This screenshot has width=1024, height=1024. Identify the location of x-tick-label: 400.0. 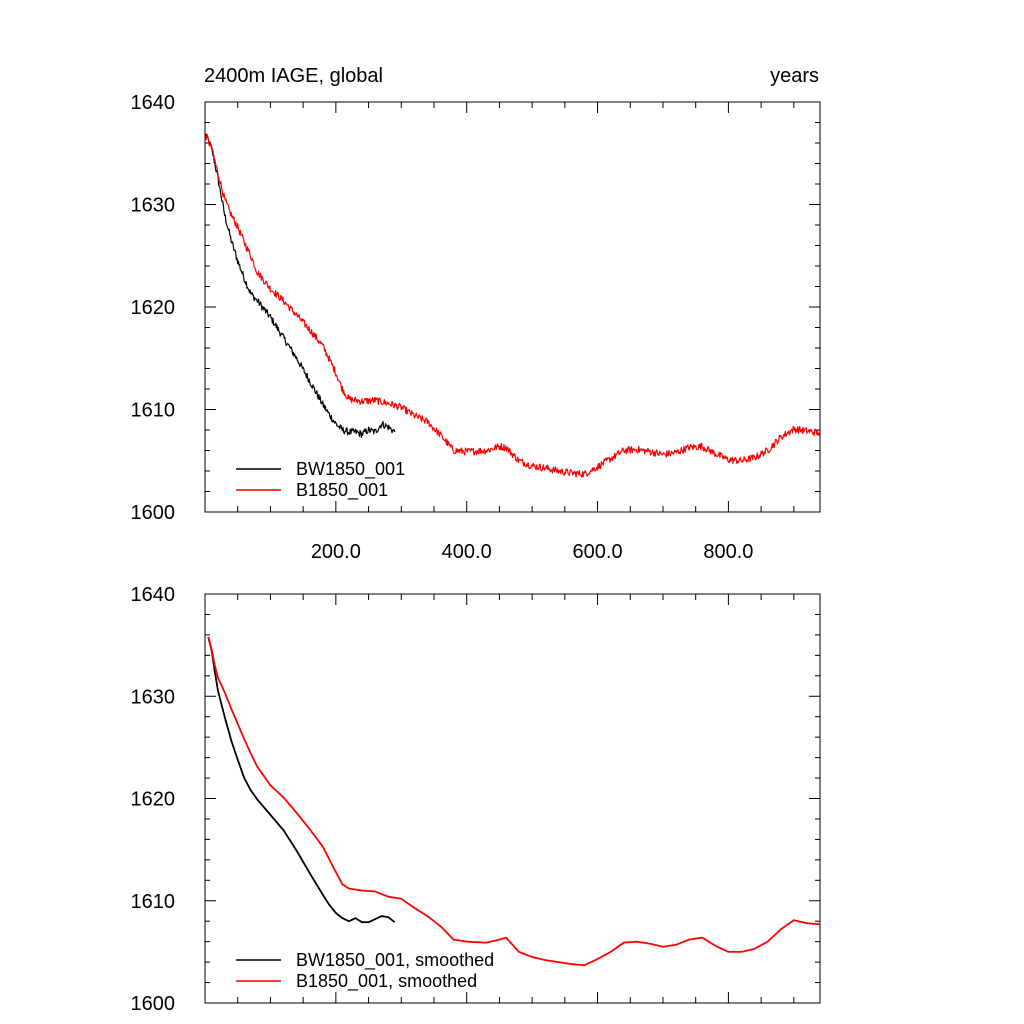
(467, 552).